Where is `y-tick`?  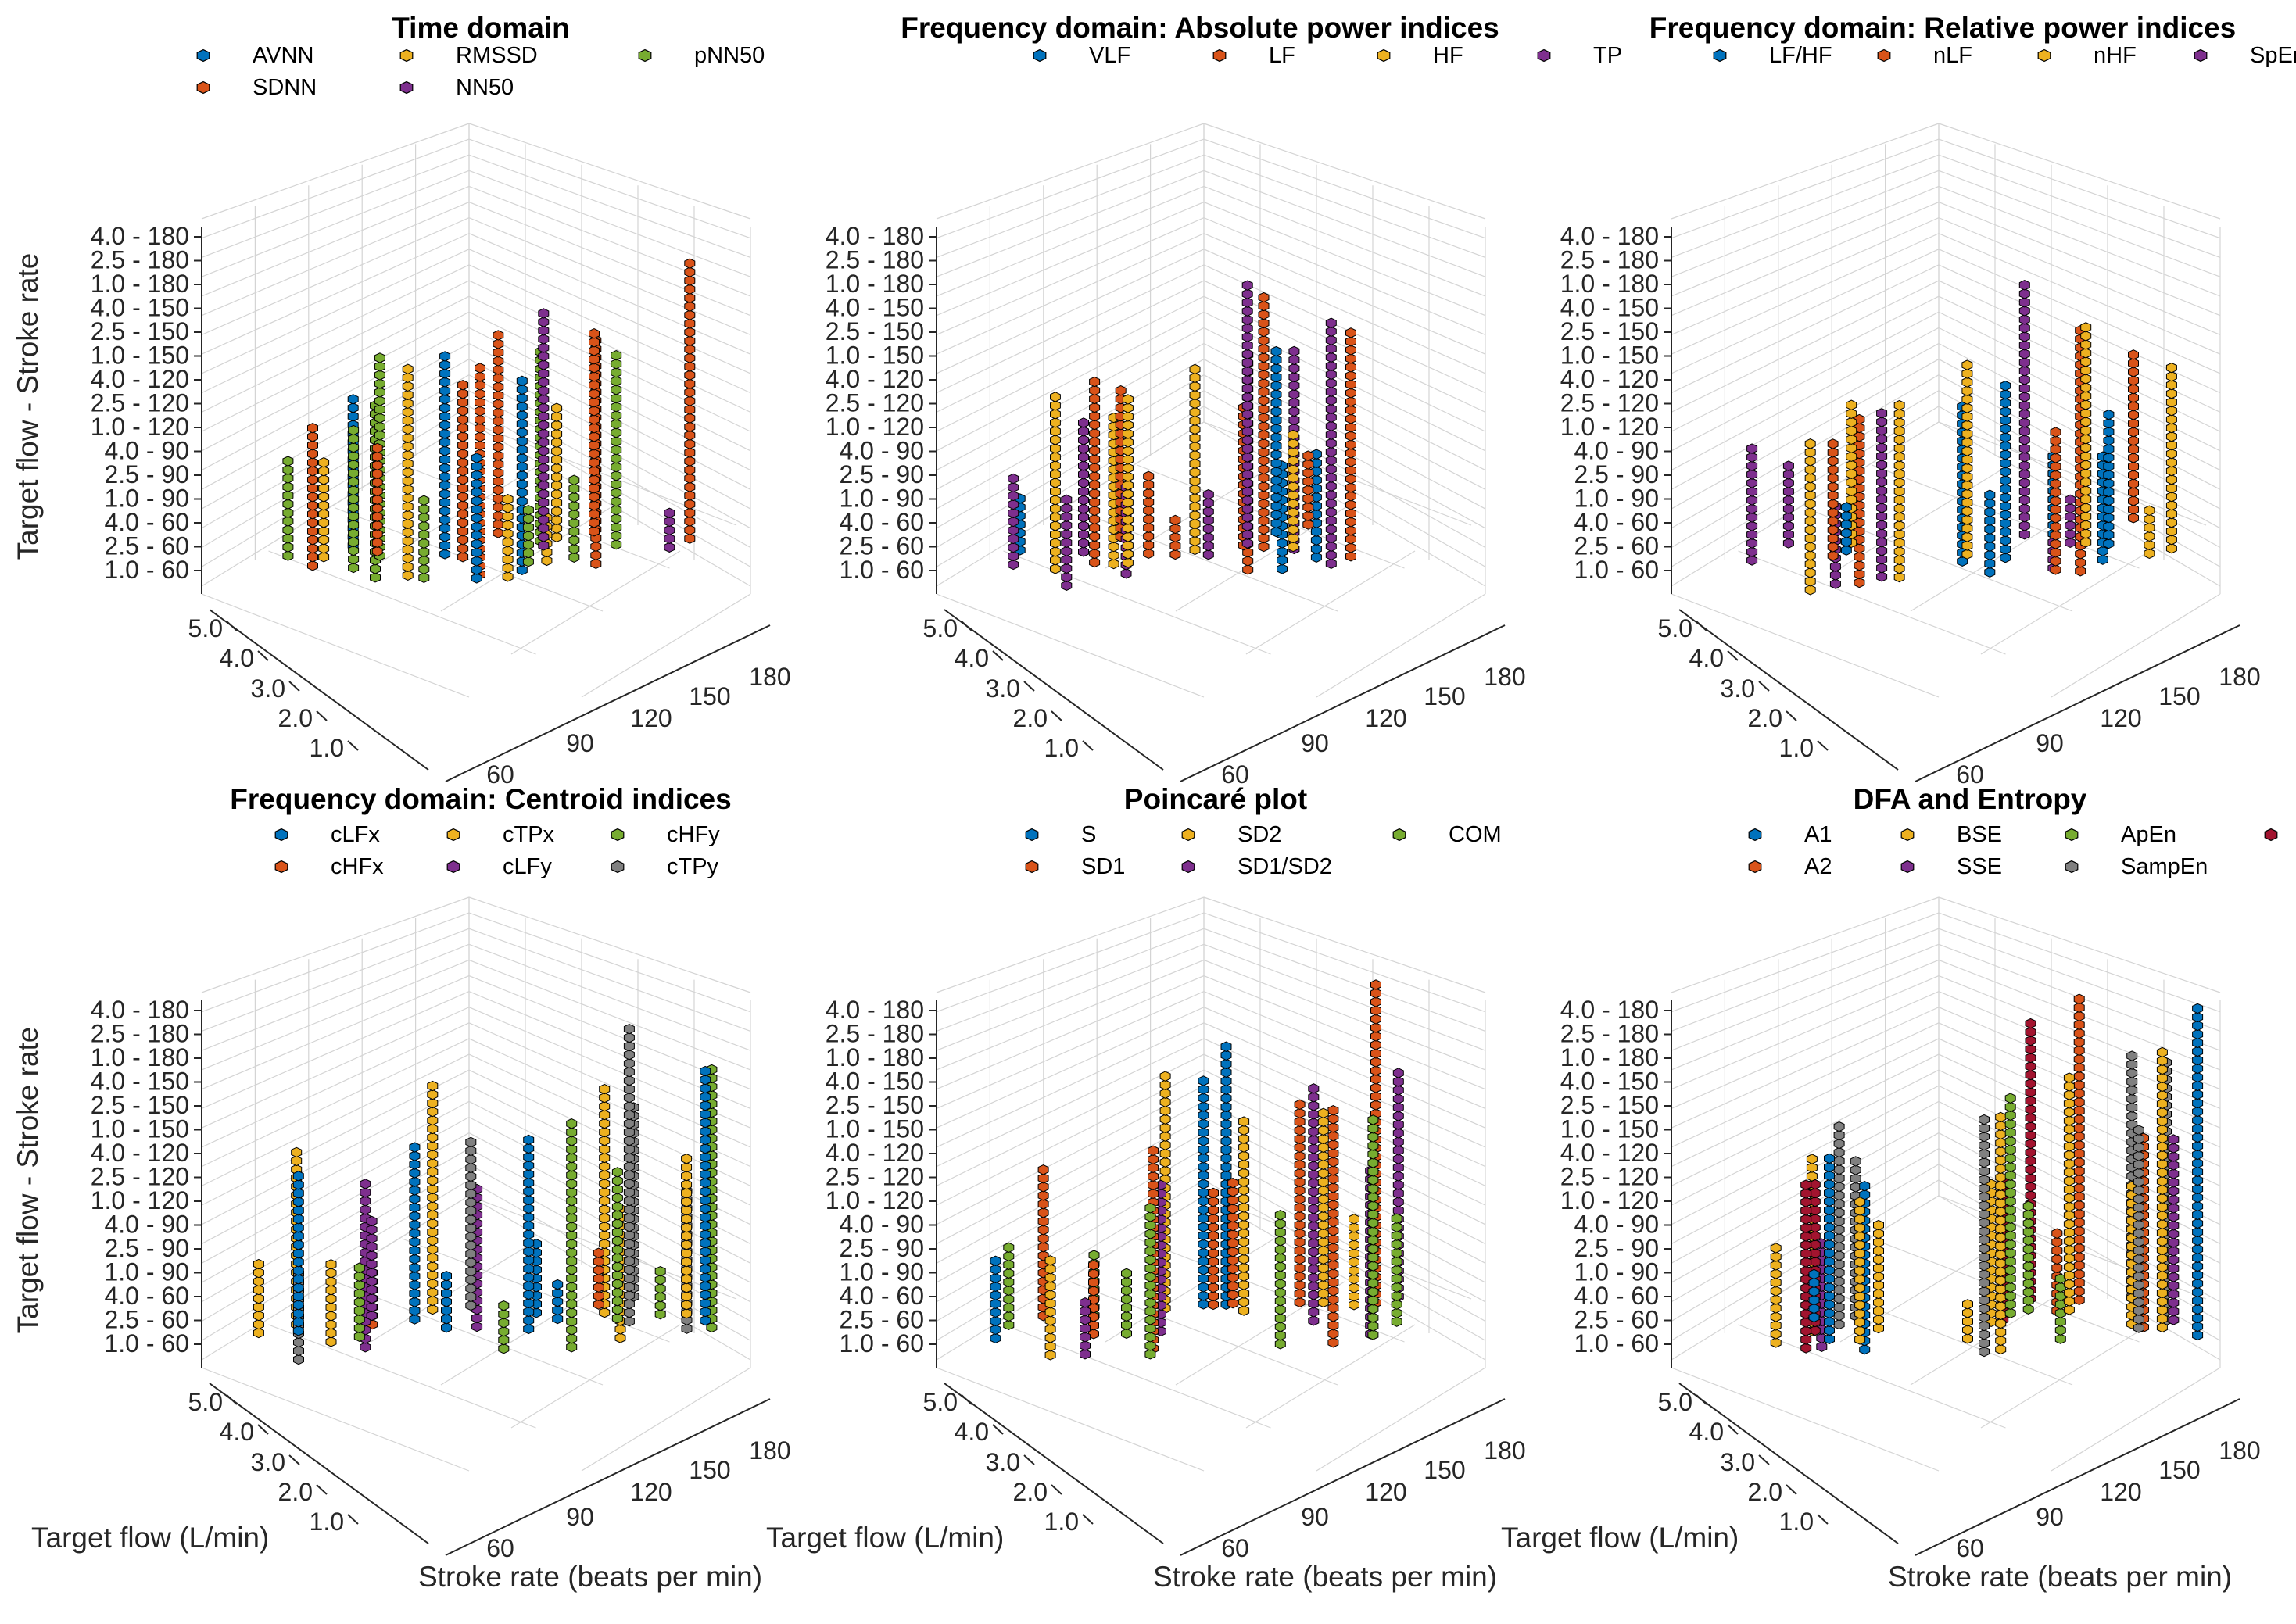
y-tick is located at coordinates (1056, 1489).